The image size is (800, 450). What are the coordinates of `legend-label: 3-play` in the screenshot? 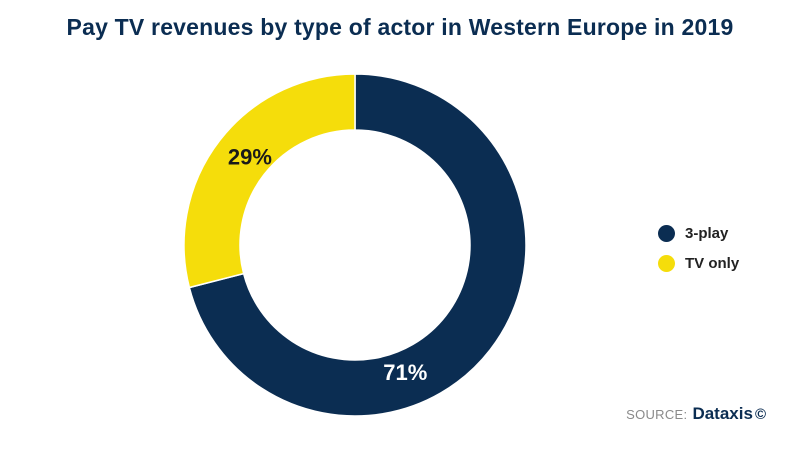 It's located at (707, 233).